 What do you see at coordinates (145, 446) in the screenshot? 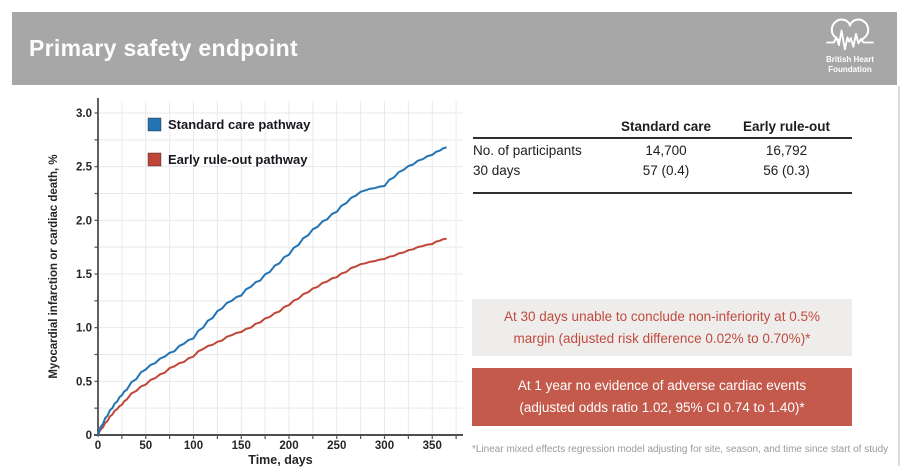
I see `axis-text: 50` at bounding box center [145, 446].